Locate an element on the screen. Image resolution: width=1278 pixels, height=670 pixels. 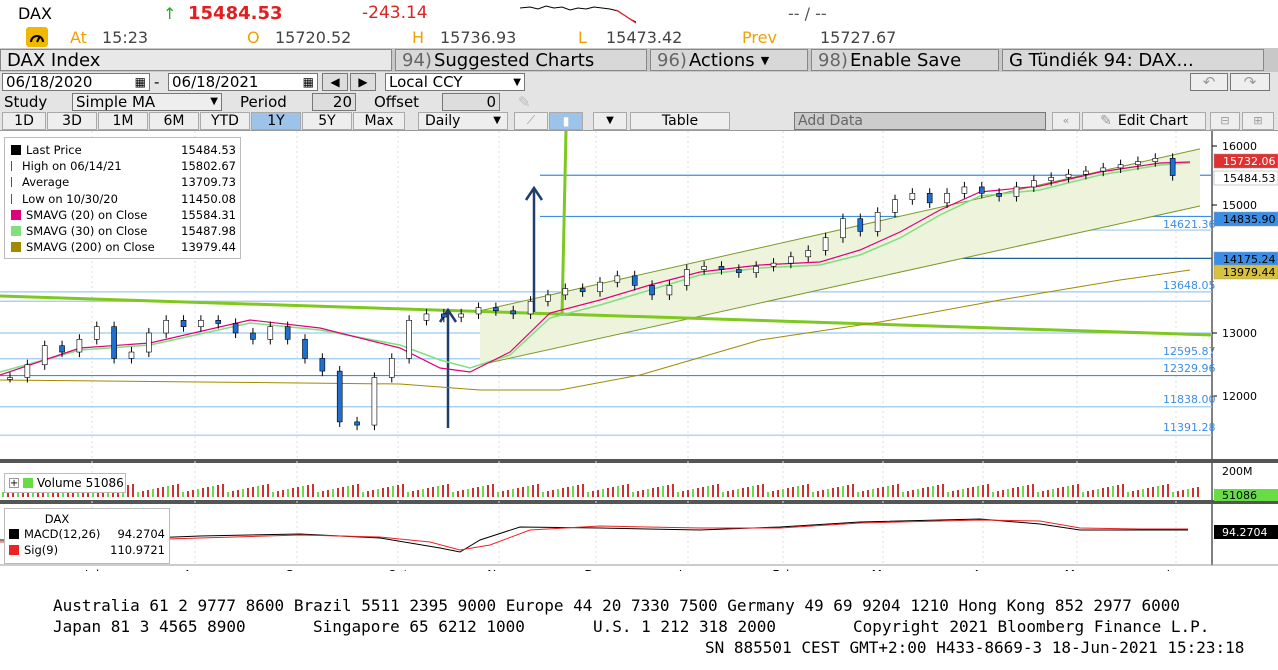
volume-swatch is located at coordinates (28, 483).